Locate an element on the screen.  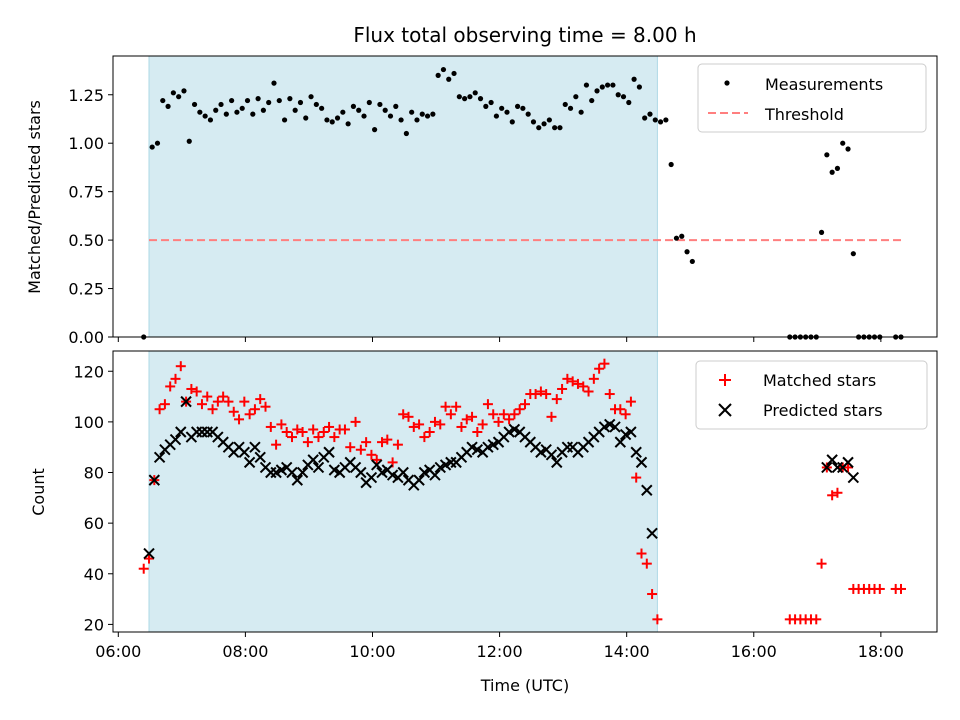
x-tick-label: 18:00 is located at coordinates (881, 651).